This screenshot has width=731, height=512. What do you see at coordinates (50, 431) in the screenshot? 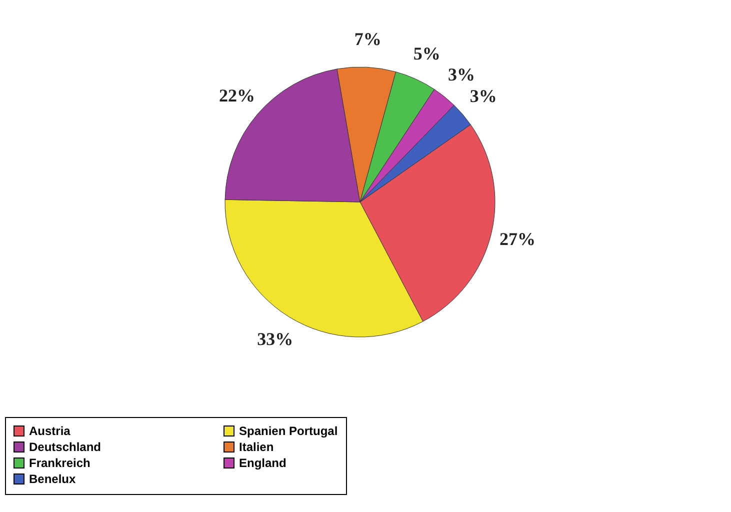
I see `legend-label: Austria` at bounding box center [50, 431].